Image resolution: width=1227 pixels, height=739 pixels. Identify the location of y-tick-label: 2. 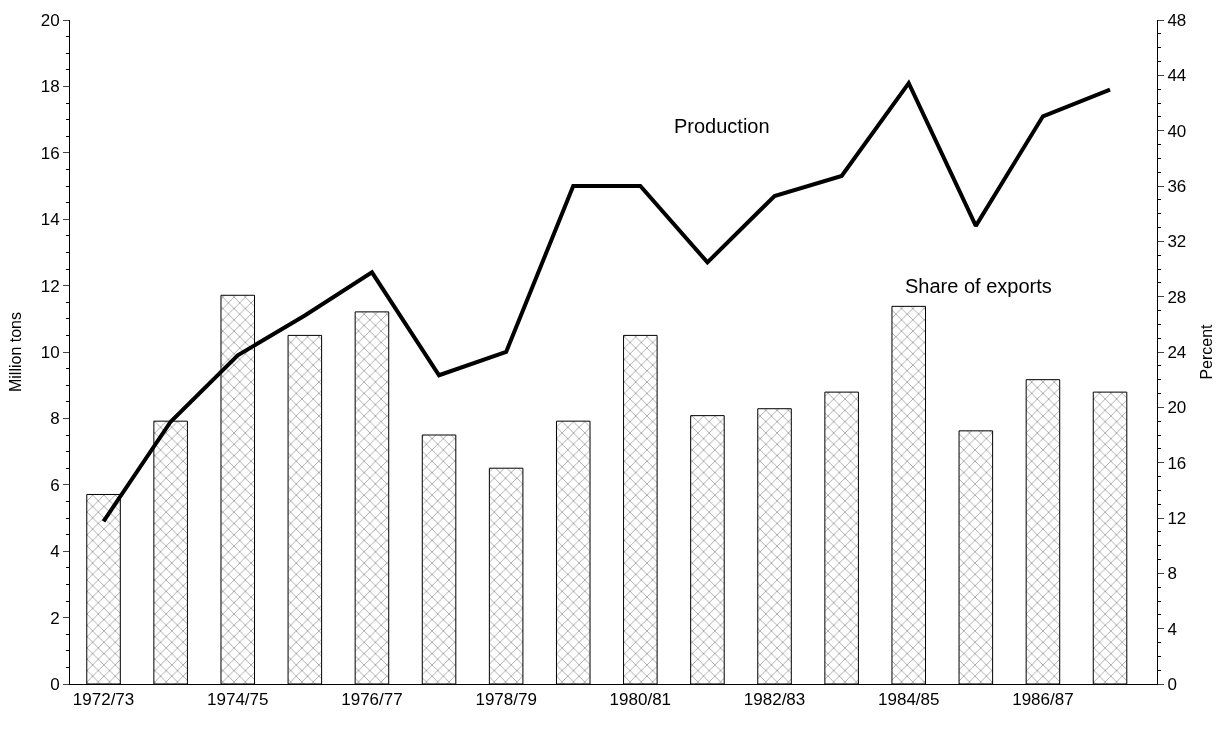
(55, 618).